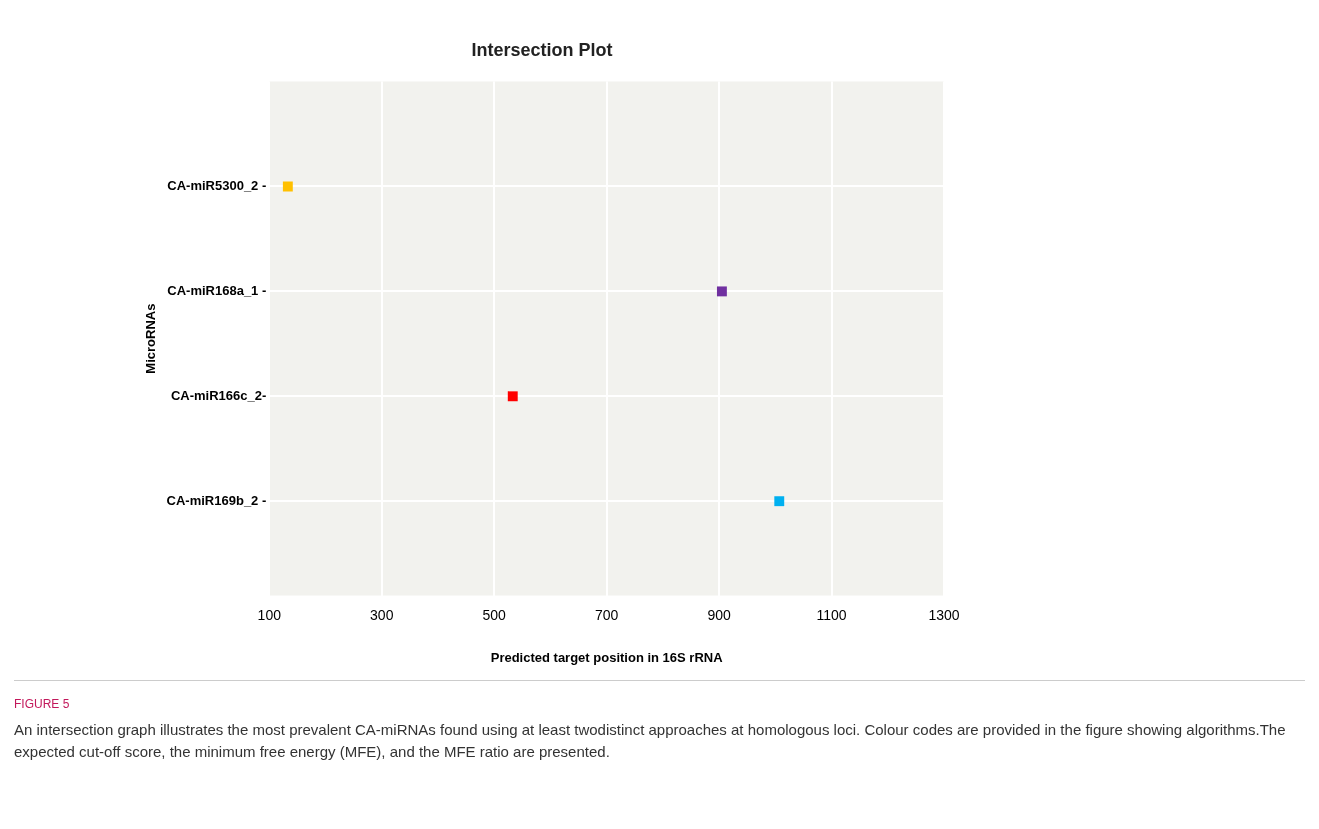  Describe the element at coordinates (217, 290) in the screenshot. I see `y-tick-label: CA-miR168a_1 -` at that location.